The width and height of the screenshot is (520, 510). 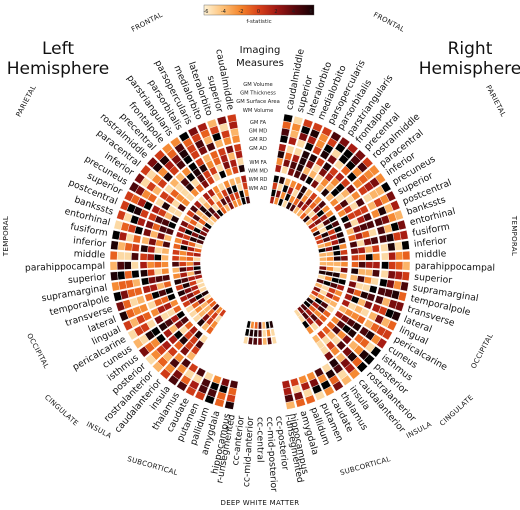 I want to click on colorbar-tick: 6, so click(x=310, y=12).